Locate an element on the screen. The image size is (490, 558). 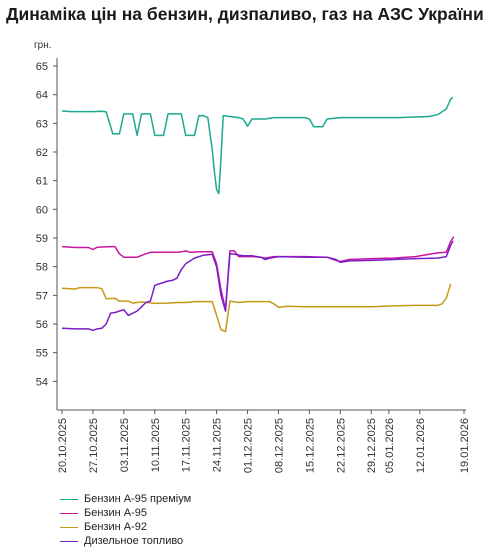
x-tick-label: 24.11.2025 is located at coordinates (218, 445).